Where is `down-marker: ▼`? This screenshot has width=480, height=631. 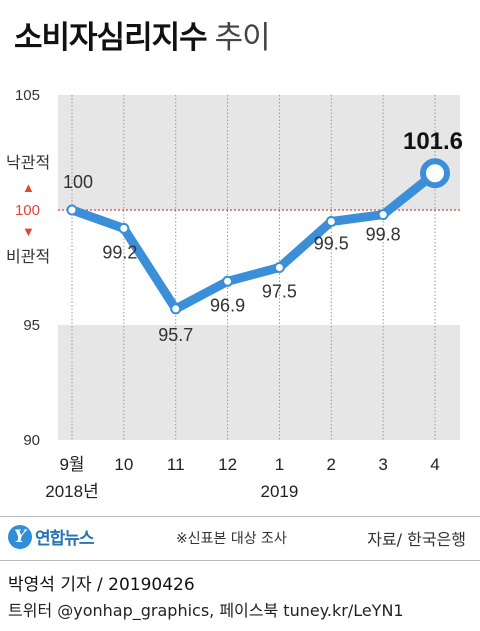 down-marker: ▼ is located at coordinates (28, 231).